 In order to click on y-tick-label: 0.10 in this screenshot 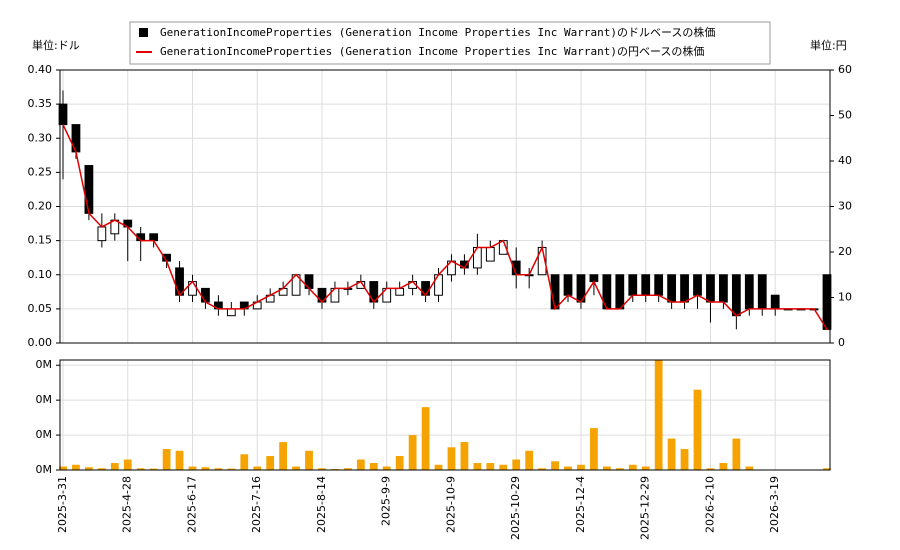, I will do `click(40, 274)`.